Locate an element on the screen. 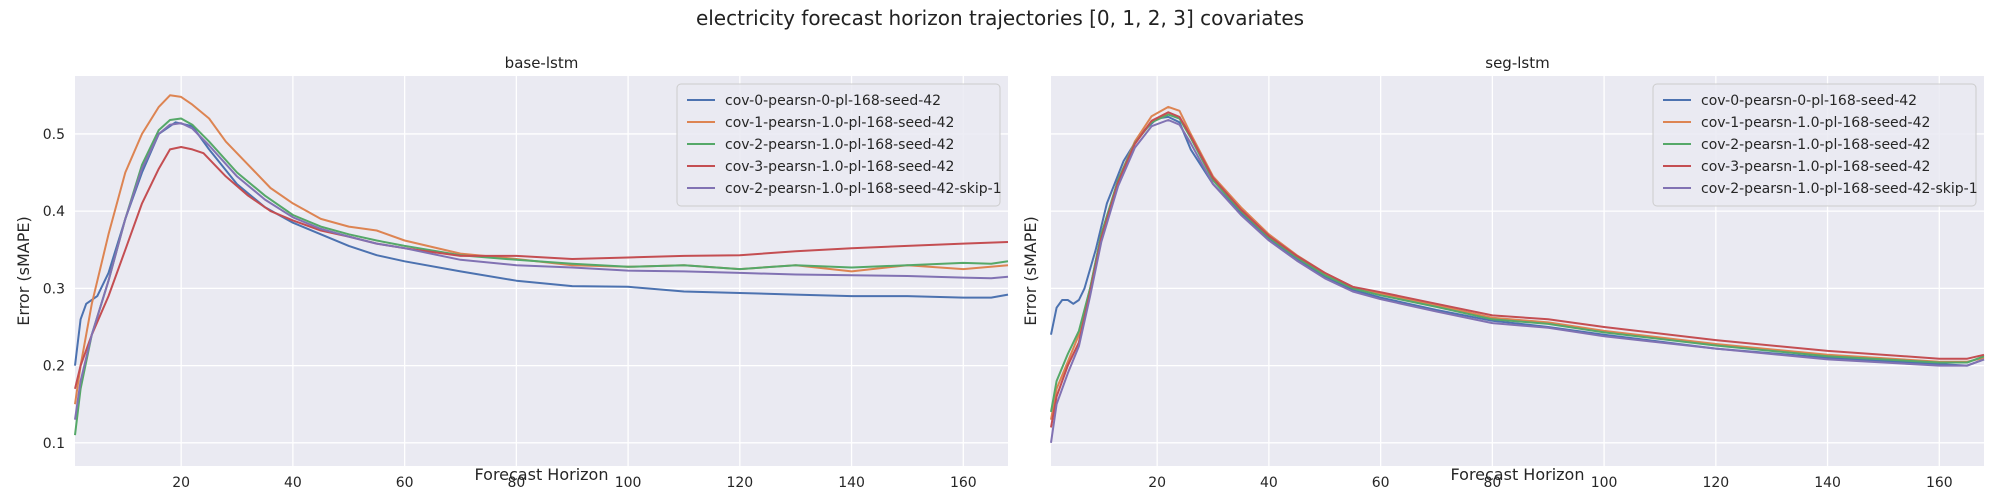 This screenshot has height=500, width=2000. y-tick-label: 0.2 is located at coordinates (54, 367).